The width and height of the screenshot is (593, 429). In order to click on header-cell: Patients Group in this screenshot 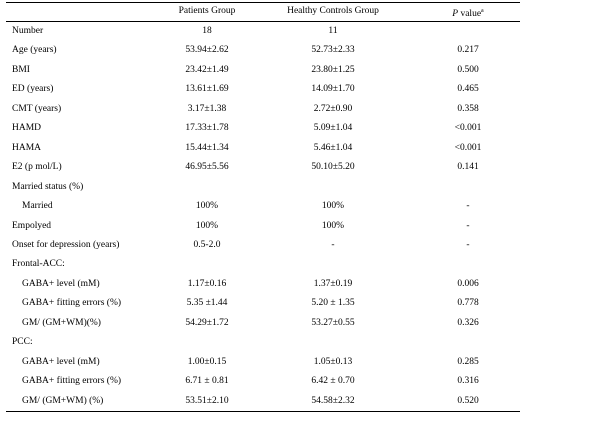, I will do `click(207, 11)`.